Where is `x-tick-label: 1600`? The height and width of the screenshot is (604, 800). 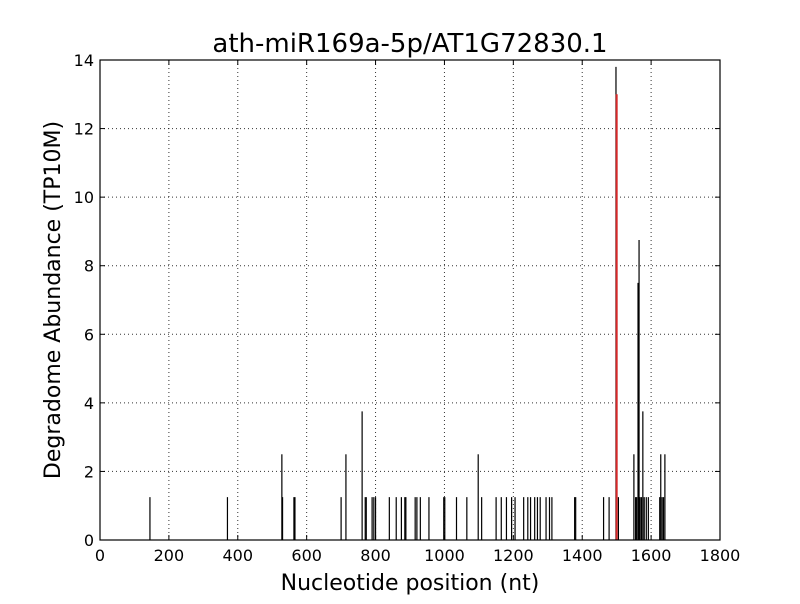 x-tick-label: 1600 is located at coordinates (651, 555).